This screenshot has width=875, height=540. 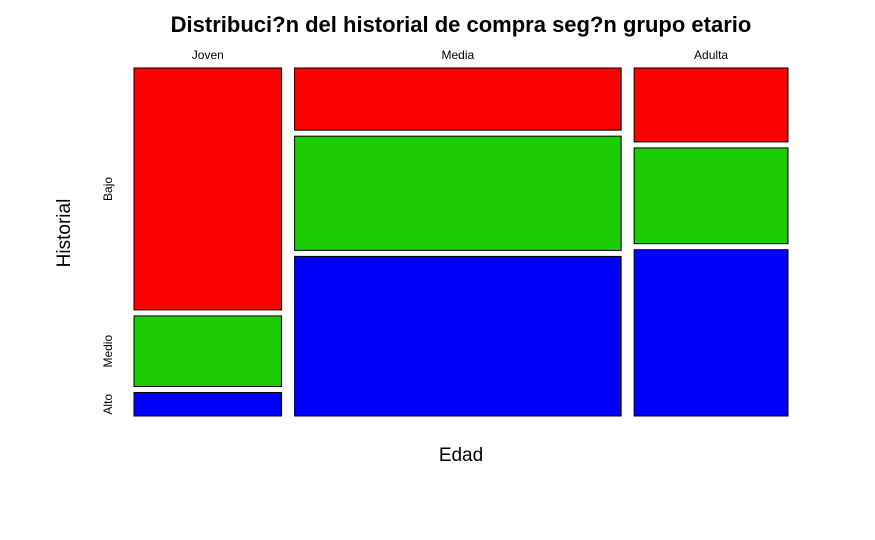 What do you see at coordinates (64, 233) in the screenshot?
I see `y-axis-title: Historial` at bounding box center [64, 233].